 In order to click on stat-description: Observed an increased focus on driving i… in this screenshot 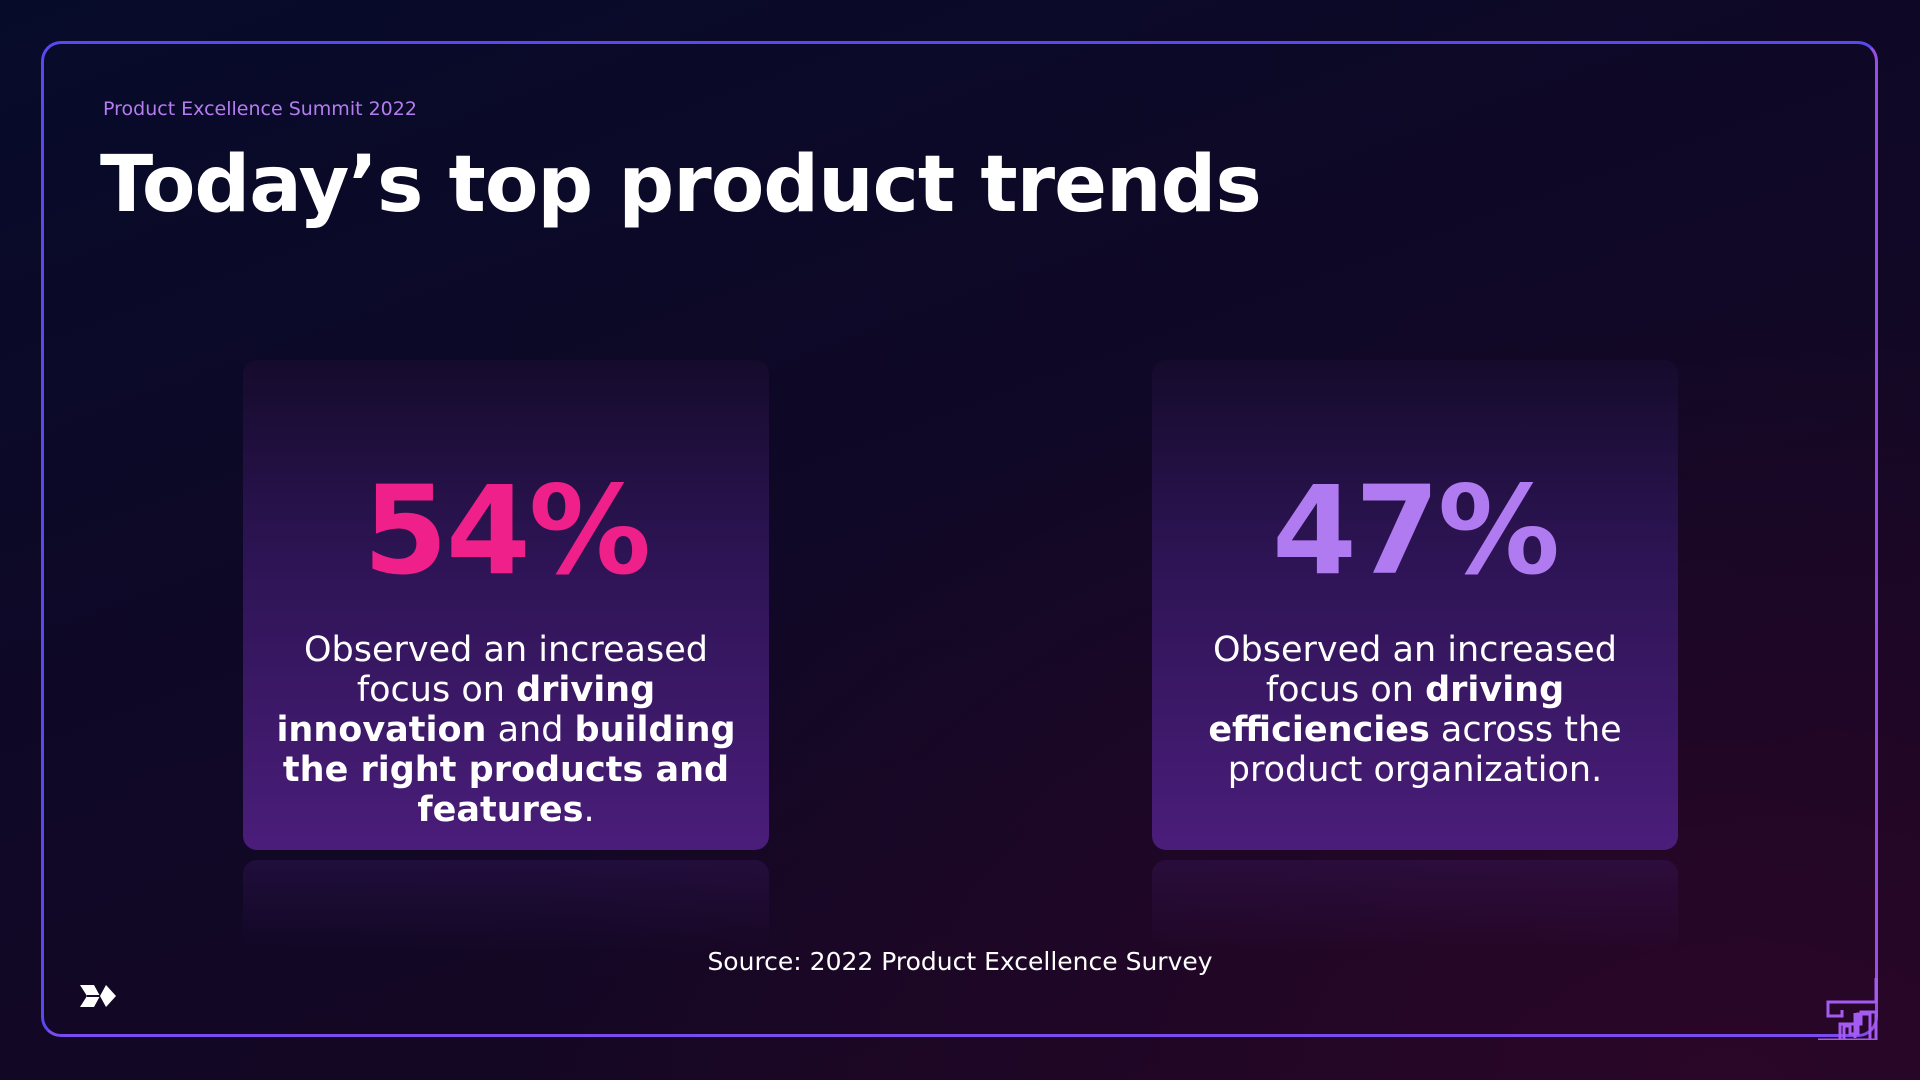, I will do `click(506, 730)`.